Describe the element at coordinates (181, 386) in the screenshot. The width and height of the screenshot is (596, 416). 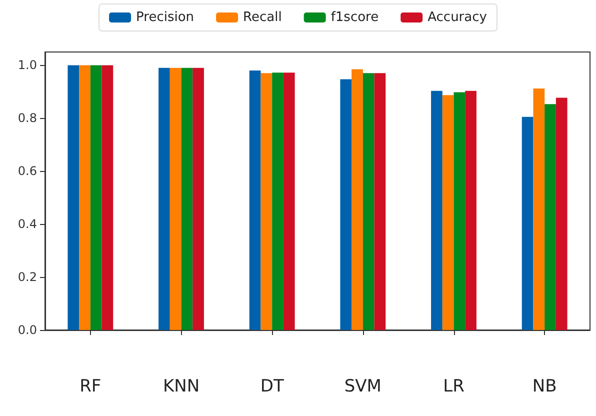
I see `x-tick-label: KNN` at that location.